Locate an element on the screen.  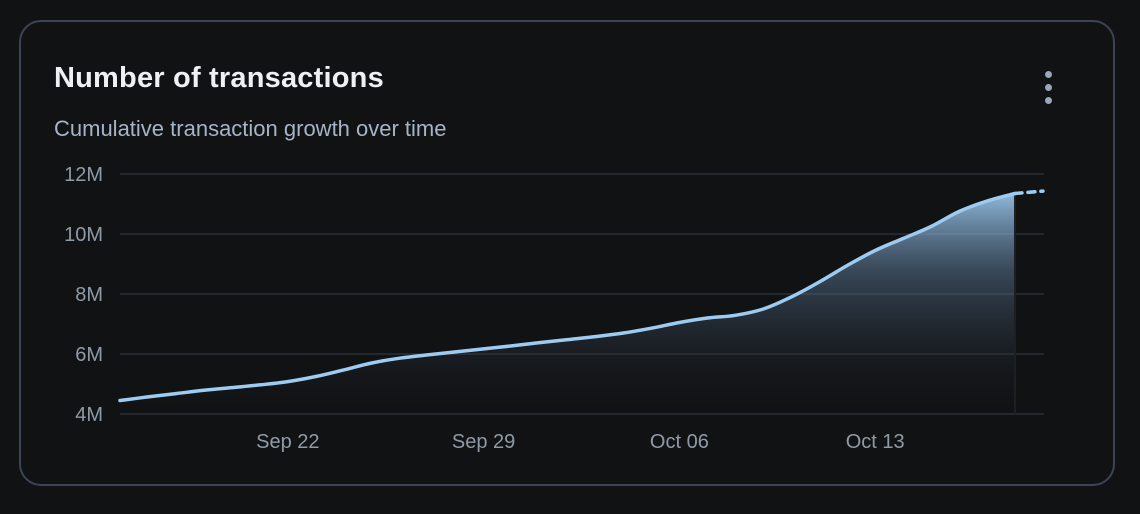
x-tick-label: Sep 29 is located at coordinates (483, 442).